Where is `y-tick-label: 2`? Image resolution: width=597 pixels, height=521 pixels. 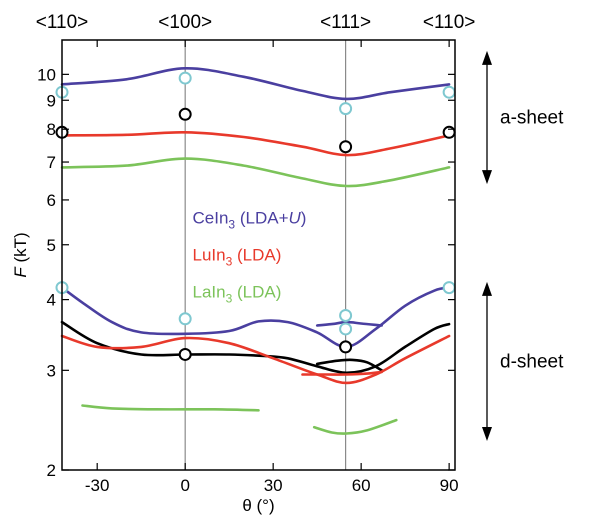 y-tick-label: 2 is located at coordinates (51, 470).